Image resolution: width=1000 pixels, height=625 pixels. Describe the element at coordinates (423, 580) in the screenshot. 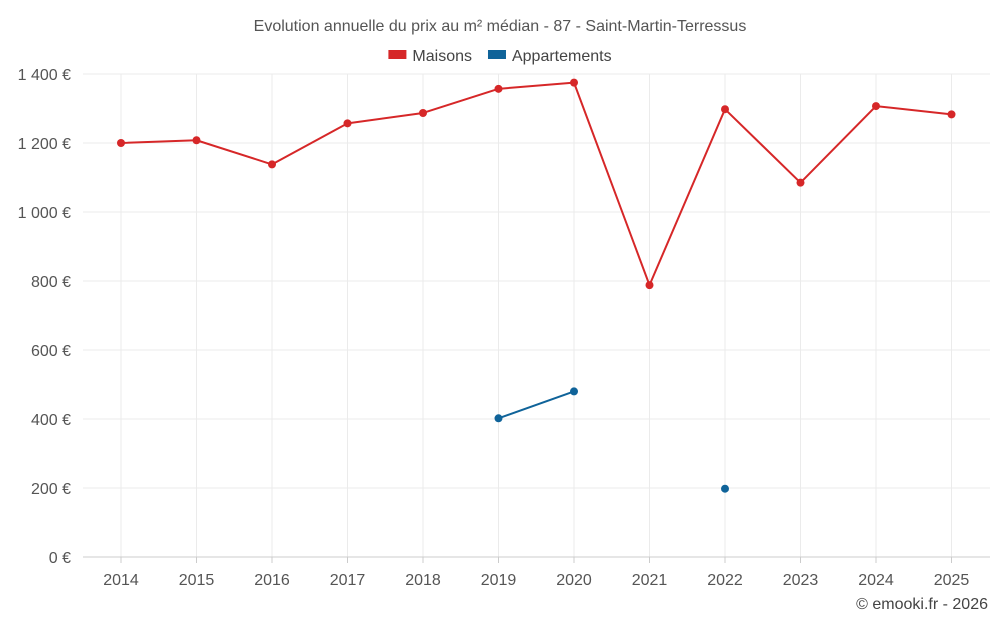

I see `x-tick-label: 2018` at that location.